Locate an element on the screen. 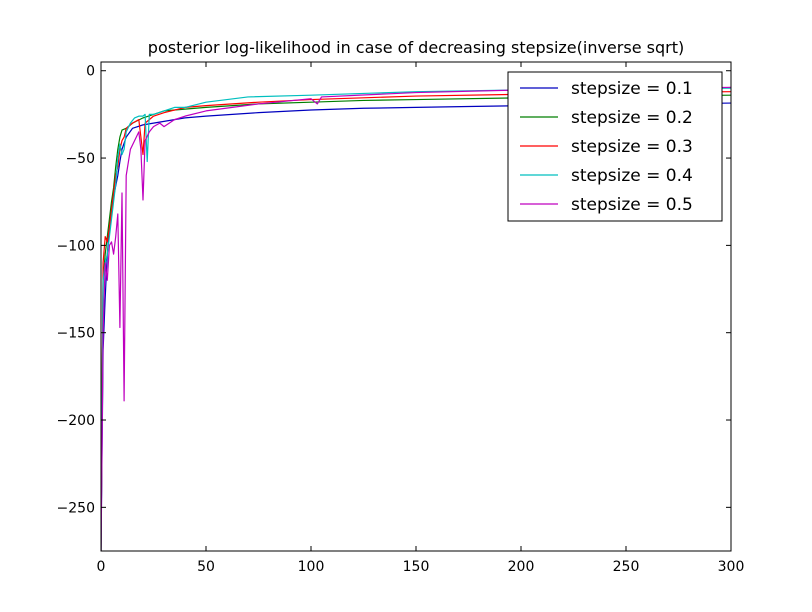 The height and width of the screenshot is (612, 812). x-tick-label: 50 is located at coordinates (206, 567).